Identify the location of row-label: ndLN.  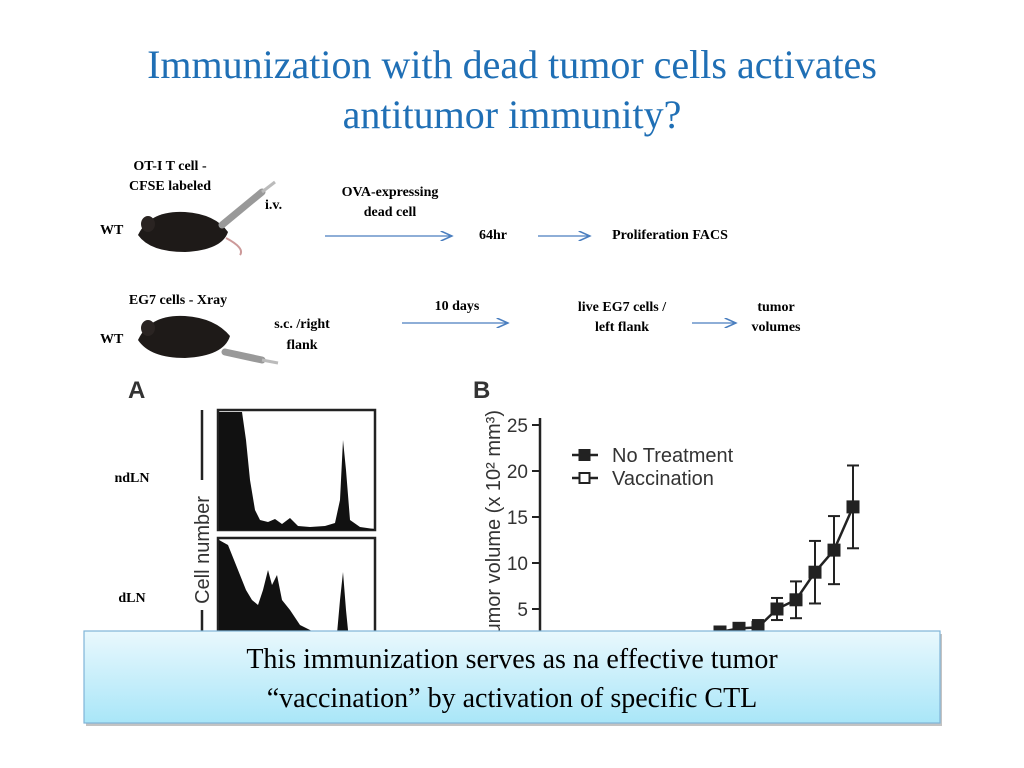
(131, 478).